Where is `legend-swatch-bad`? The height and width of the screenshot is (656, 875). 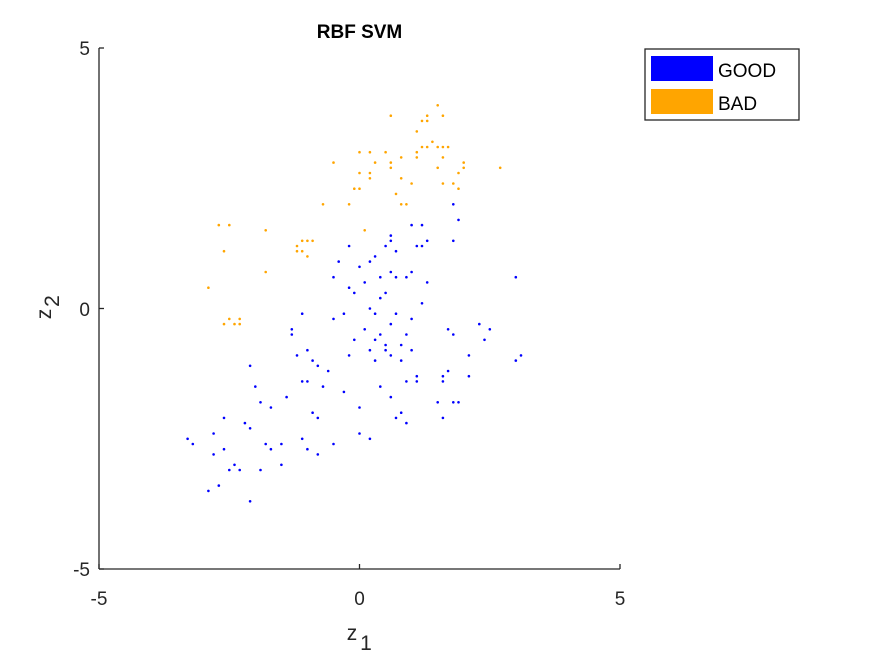
legend-swatch-bad is located at coordinates (682, 101).